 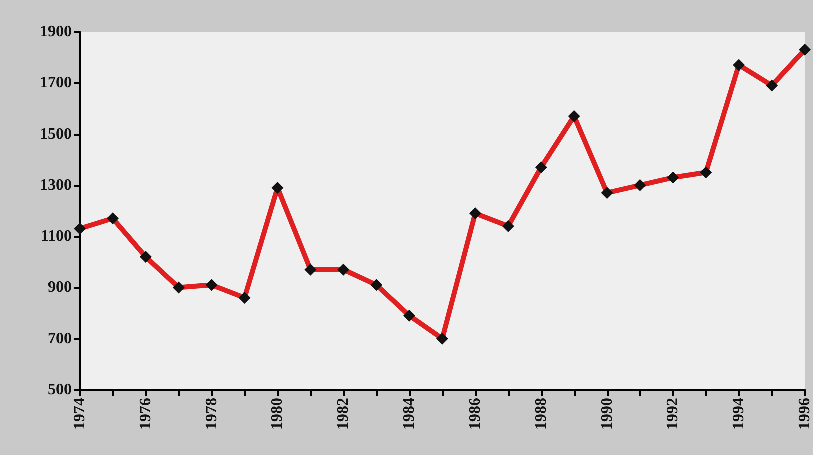 I want to click on y-tick-label: 500, so click(x=60, y=390).